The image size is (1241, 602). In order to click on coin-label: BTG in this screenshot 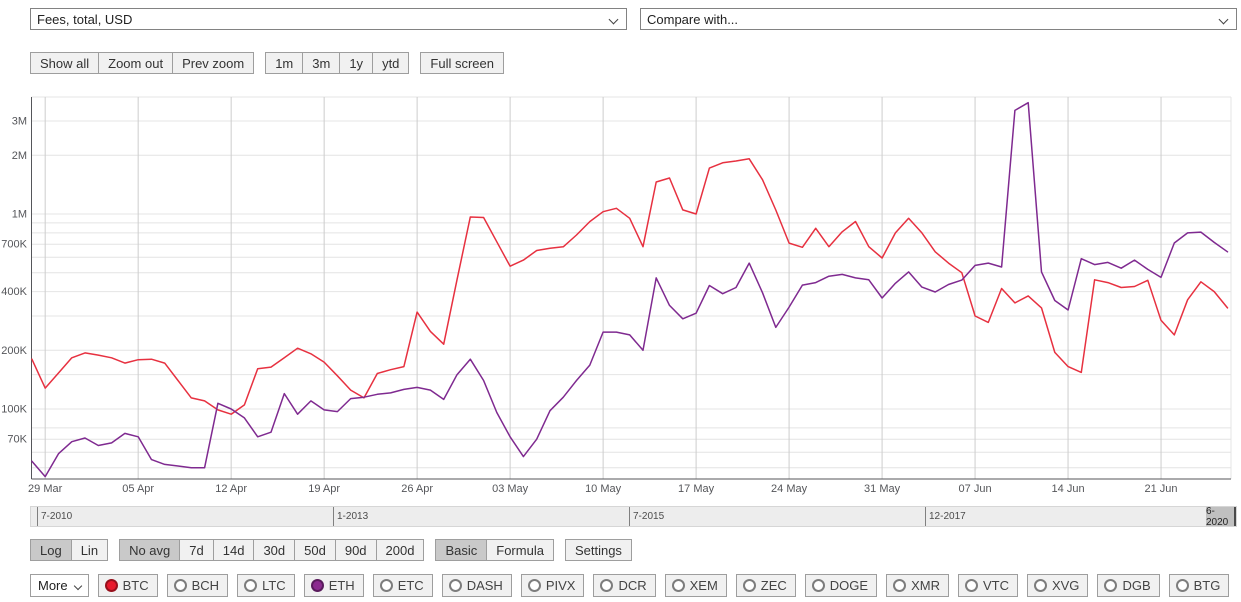, I will do `click(1207, 585)`.